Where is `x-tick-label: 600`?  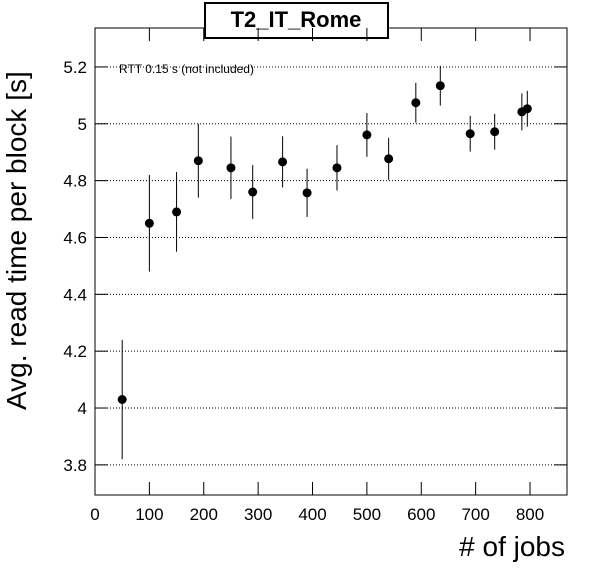
x-tick-label: 600 is located at coordinates (421, 514).